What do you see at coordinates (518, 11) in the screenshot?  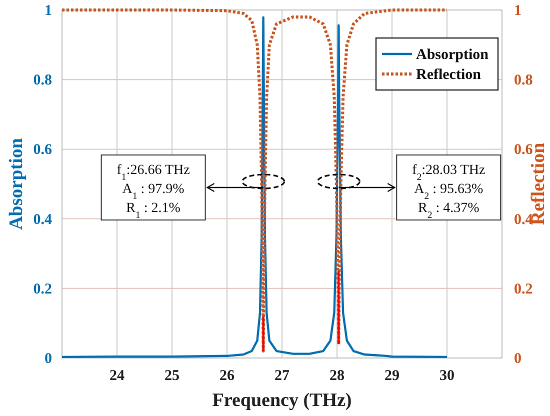 I see `y2-tick-label: 1` at bounding box center [518, 11].